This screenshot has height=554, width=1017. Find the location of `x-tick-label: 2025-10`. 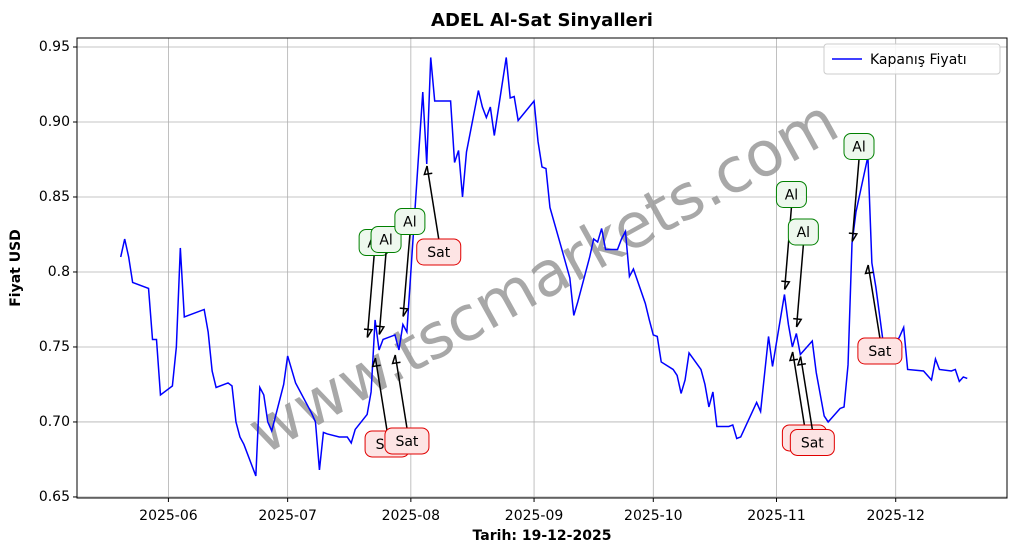

x-tick-label: 2025-10 is located at coordinates (653, 516).